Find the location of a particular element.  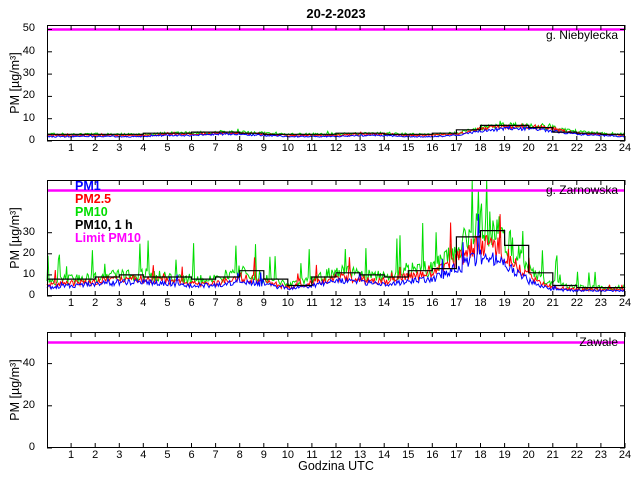

y-tick-label: 50 is located at coordinates (28, 28).